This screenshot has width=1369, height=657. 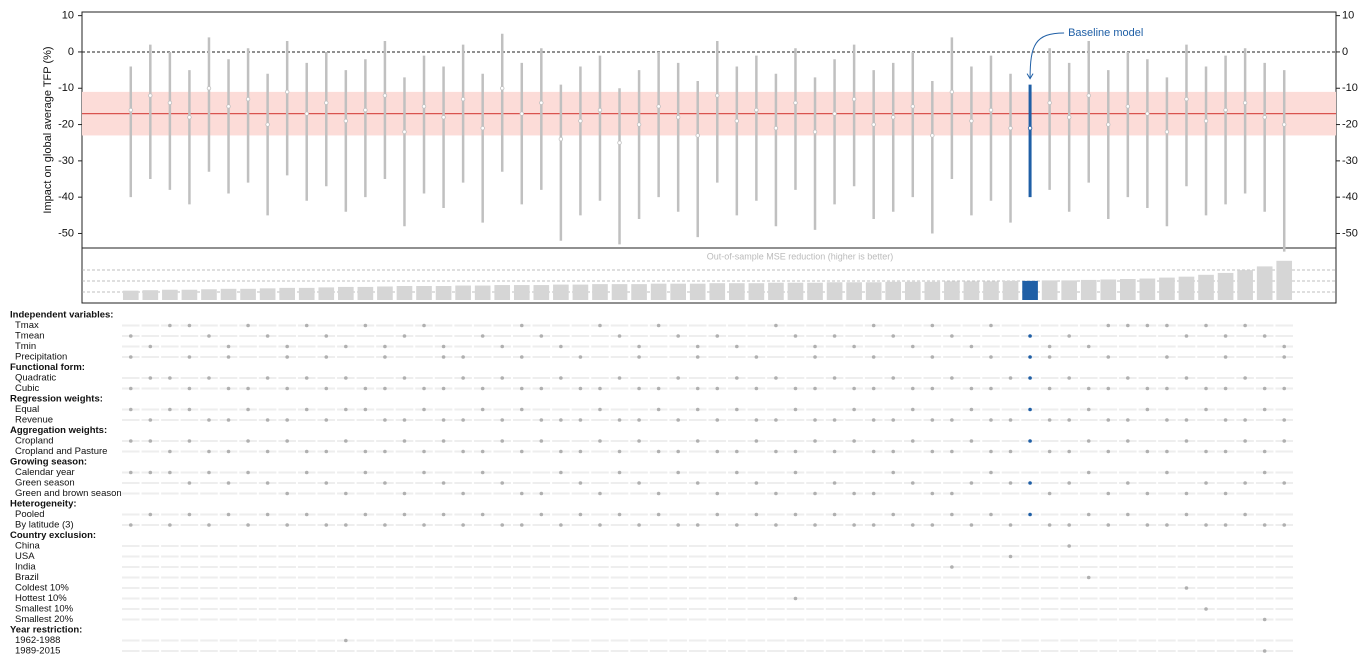 What do you see at coordinates (1167, 288) in the screenshot?
I see `mse-bar` at bounding box center [1167, 288].